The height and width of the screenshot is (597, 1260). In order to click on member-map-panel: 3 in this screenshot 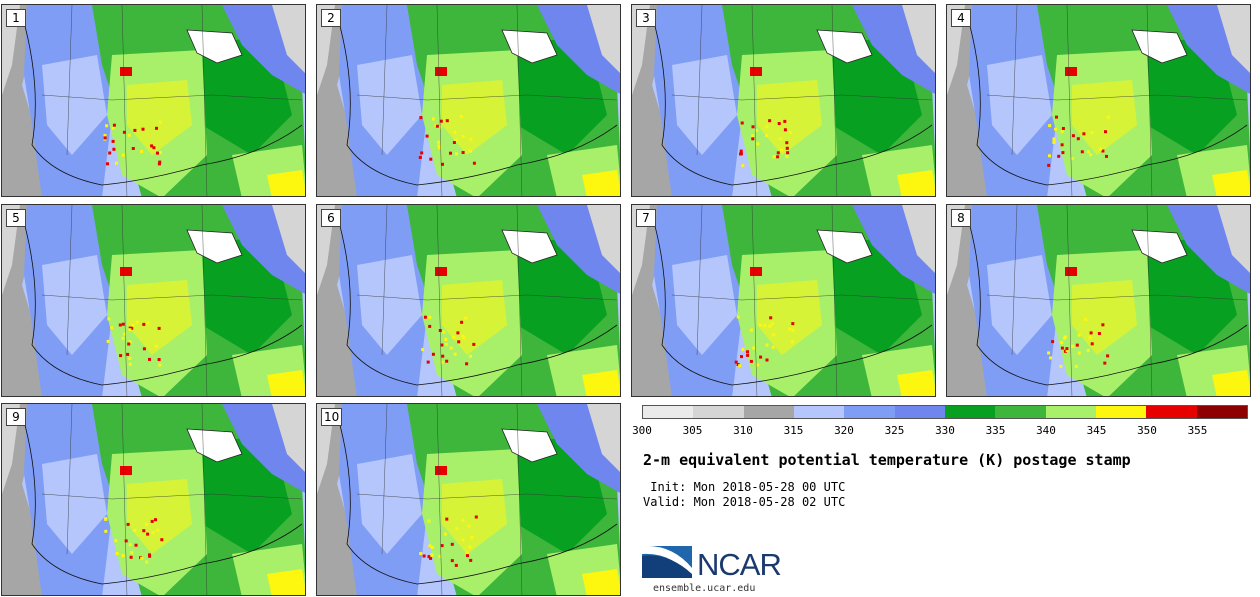, I will do `click(783, 100)`.